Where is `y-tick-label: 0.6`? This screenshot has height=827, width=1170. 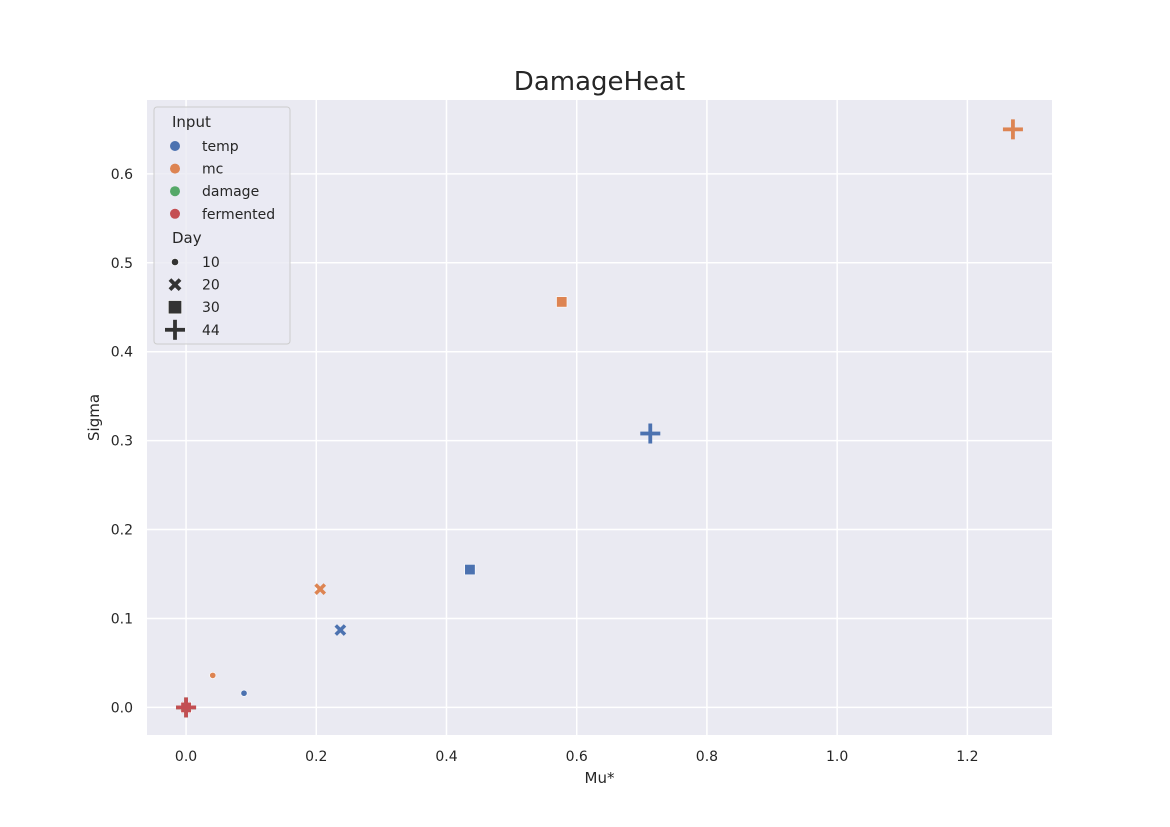
y-tick-label: 0.6 is located at coordinates (122, 175).